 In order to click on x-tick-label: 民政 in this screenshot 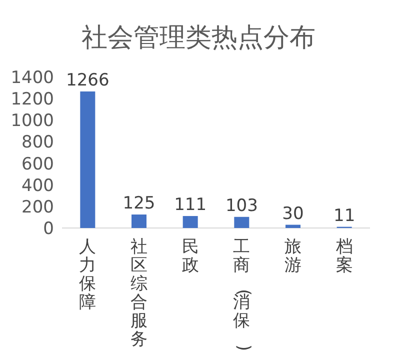, I will do `click(190, 256)`.